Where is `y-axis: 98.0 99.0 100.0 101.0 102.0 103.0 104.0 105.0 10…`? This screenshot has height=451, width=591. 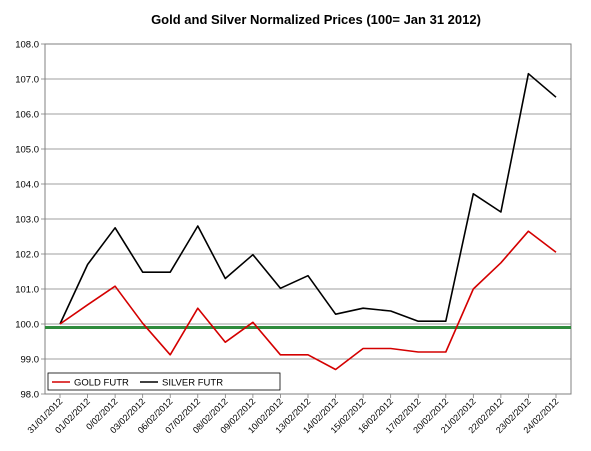 y-axis: 98.0 99.0 100.0 101.0 102.0 103.0 104.0 105.0 10… is located at coordinates (30, 220).